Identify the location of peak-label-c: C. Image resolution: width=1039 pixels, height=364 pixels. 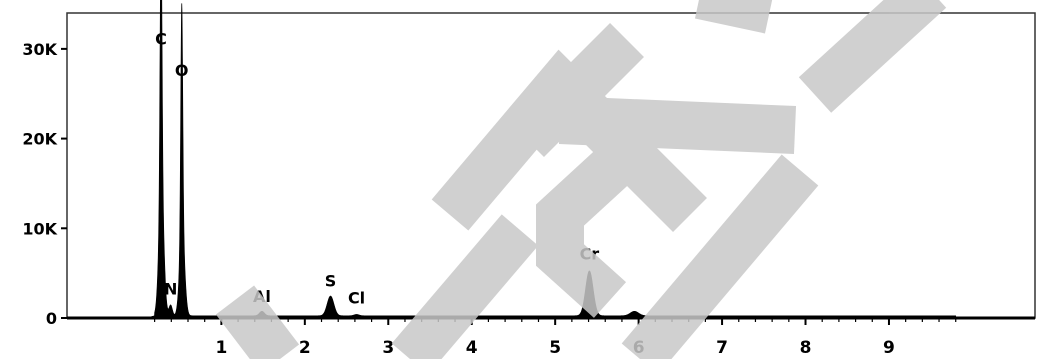
(161, 38).